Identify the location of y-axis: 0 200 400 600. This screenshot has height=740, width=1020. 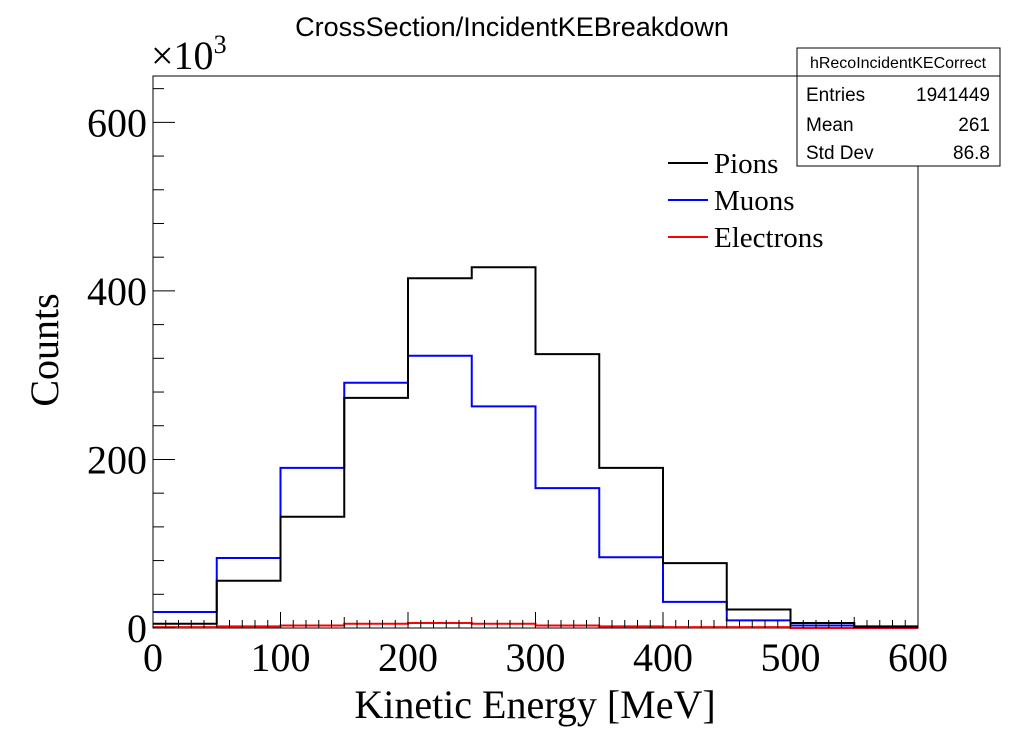
(131, 369).